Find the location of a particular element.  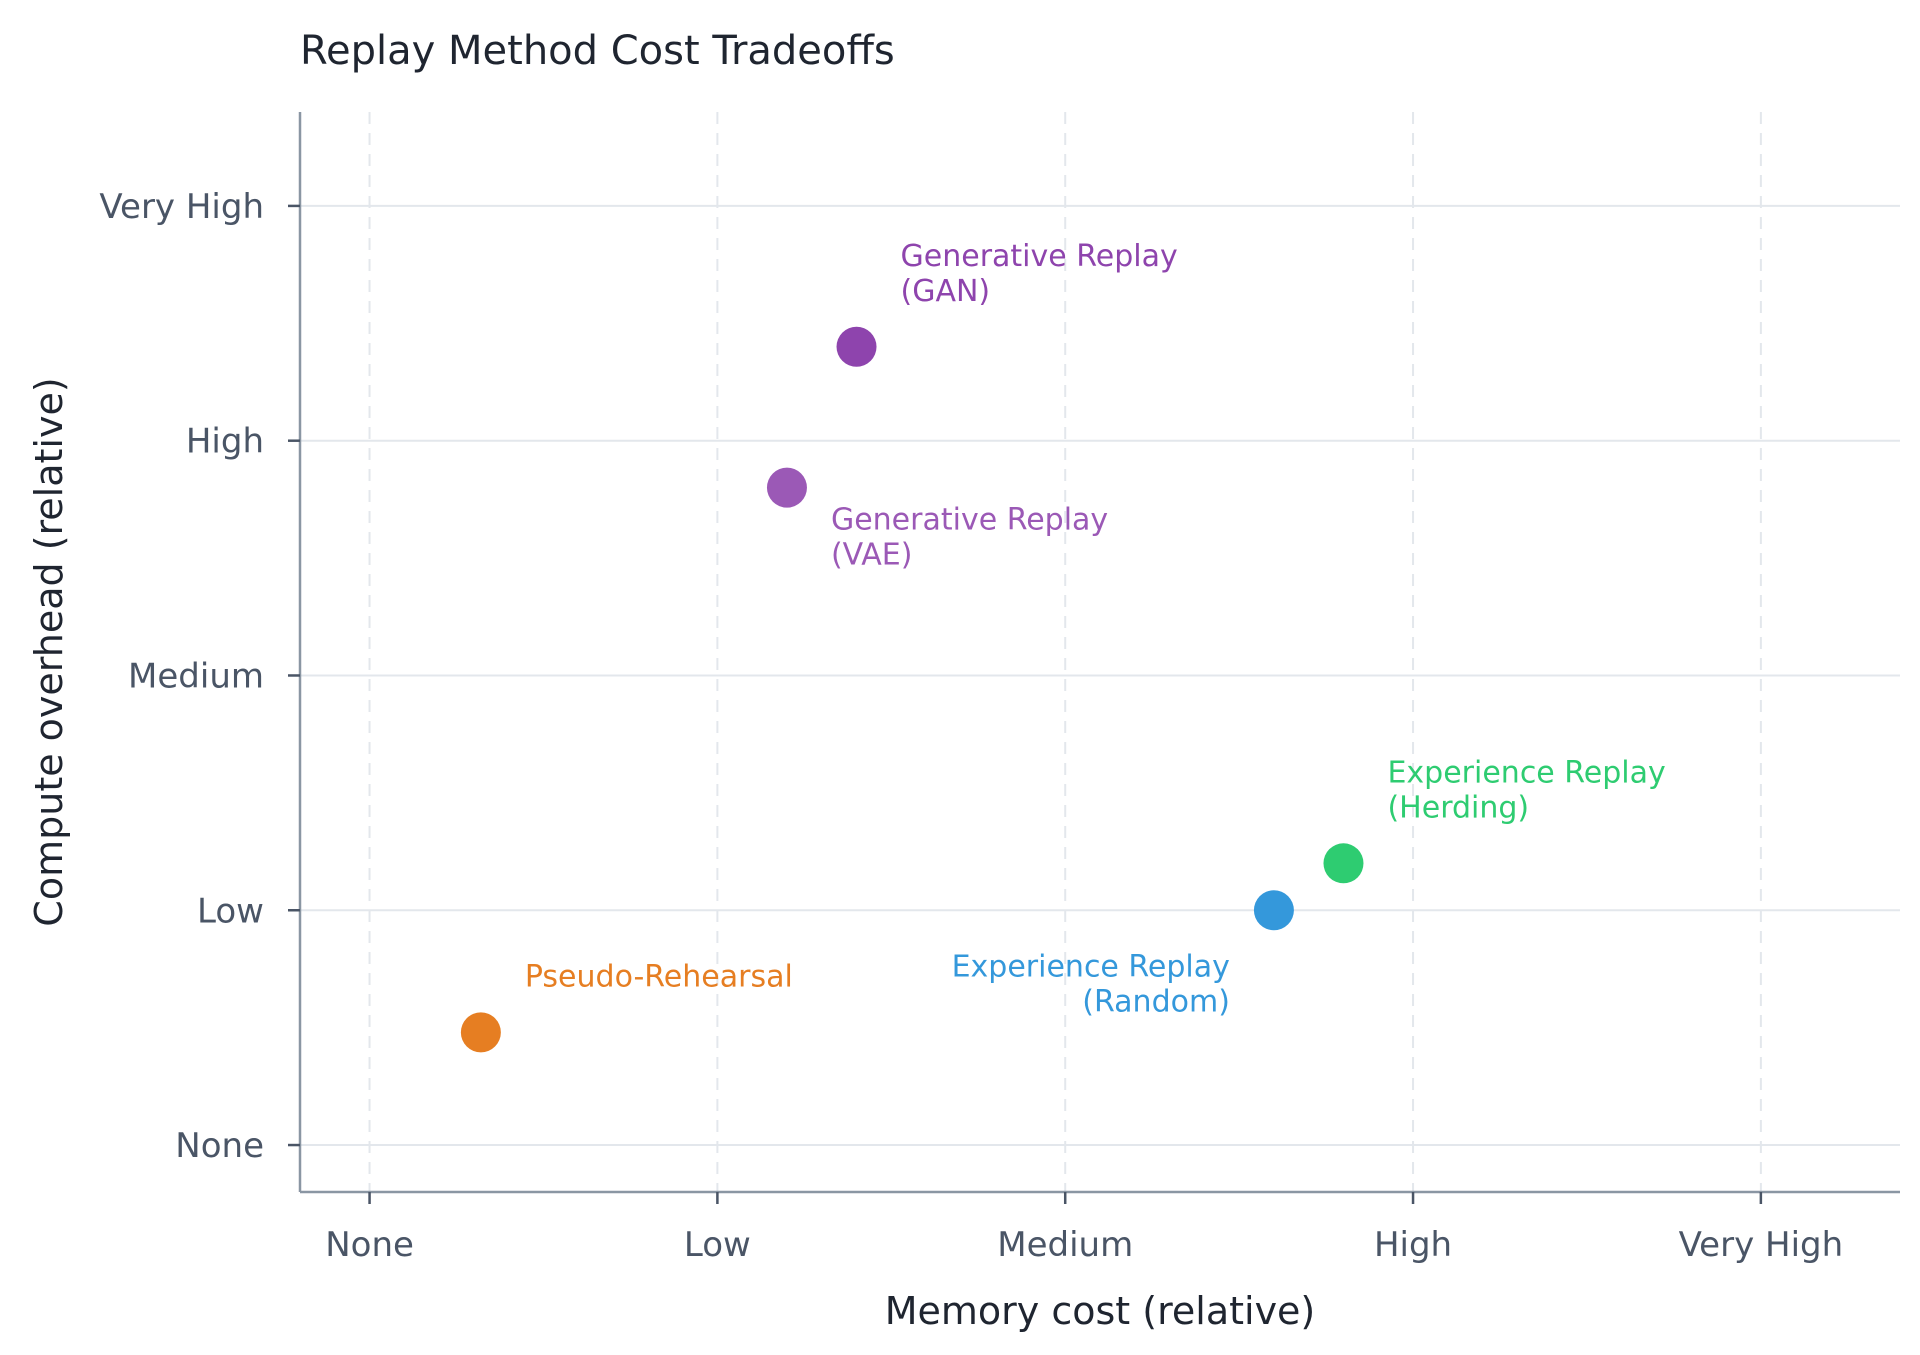

y-tick-label: Low is located at coordinates (230, 911).